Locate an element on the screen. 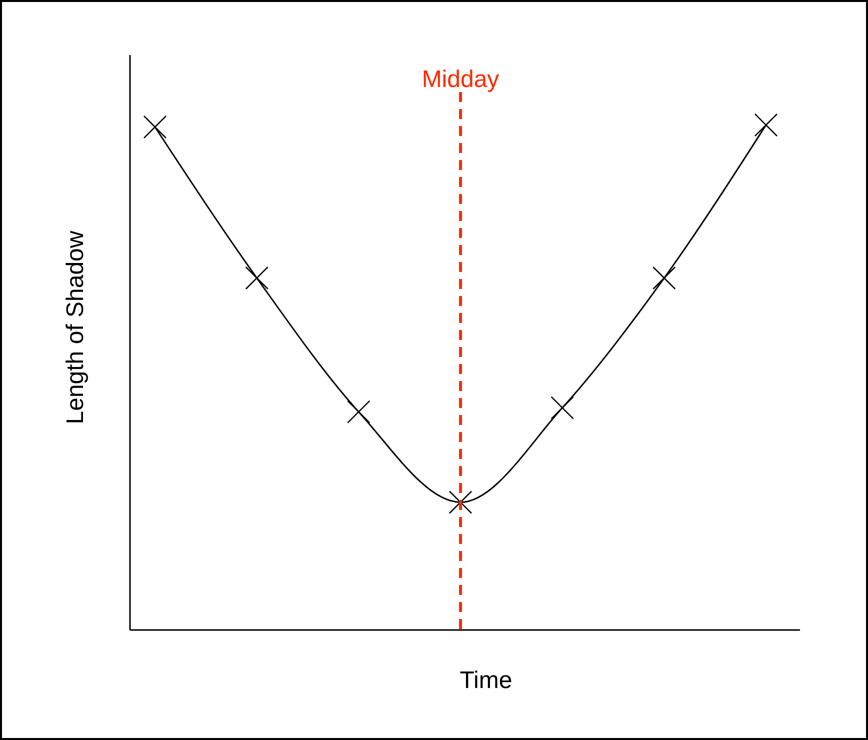 This screenshot has height=740, width=868. x-axis-title: Time is located at coordinates (486, 680).